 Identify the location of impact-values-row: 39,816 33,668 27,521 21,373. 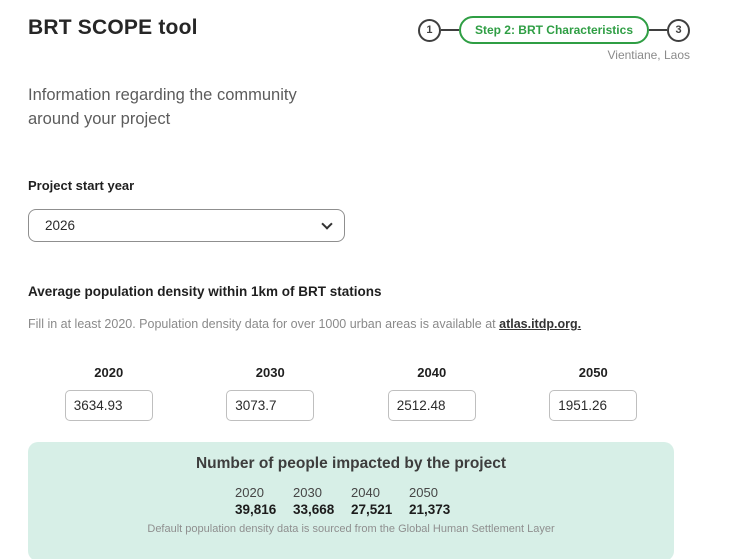
(351, 509).